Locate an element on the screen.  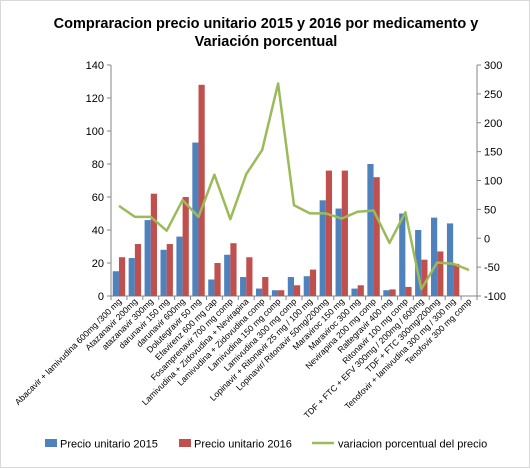
legend-label: variacion porcentual del precio is located at coordinates (412, 445).